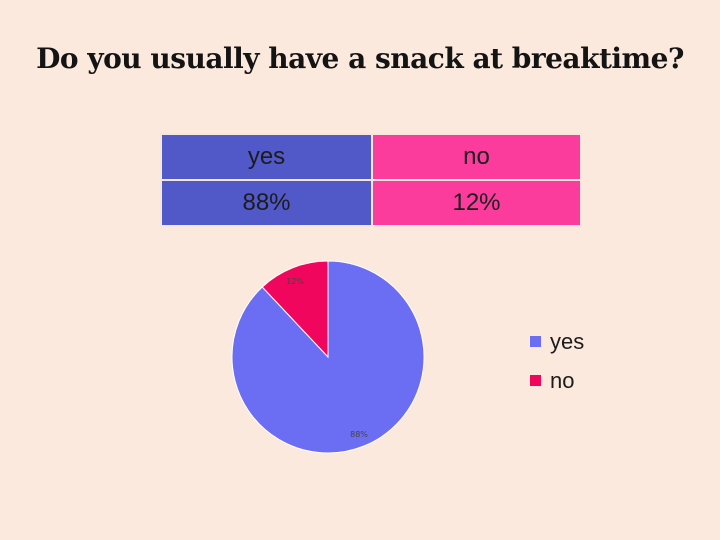  I want to click on table-header-row: yes no, so click(371, 157).